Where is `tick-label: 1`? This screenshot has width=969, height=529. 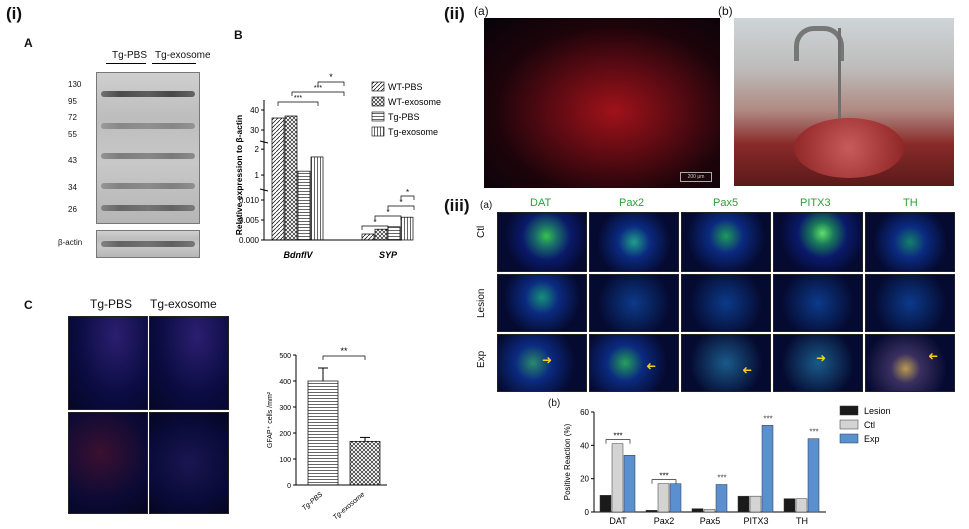 tick-label: 1 is located at coordinates (257, 175).